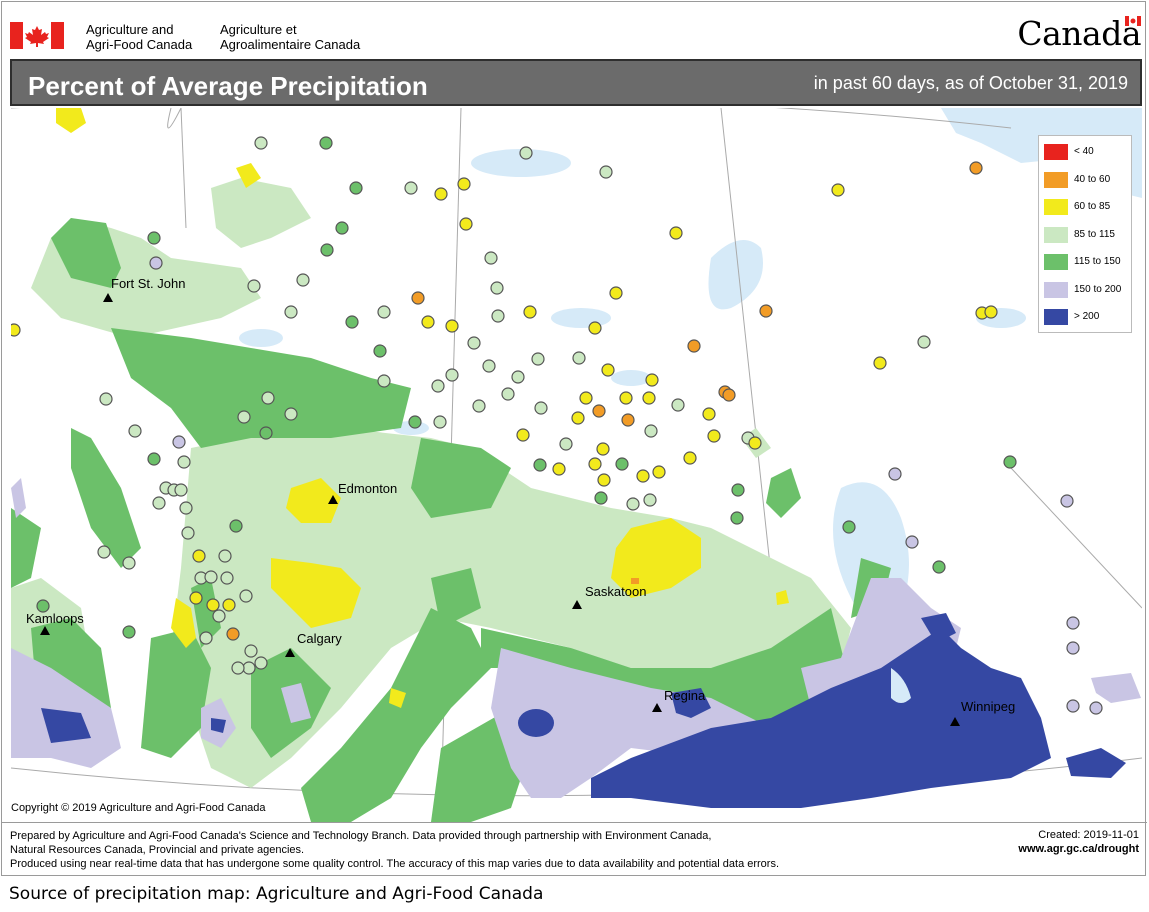 The image size is (1149, 912). I want to click on legend-label: 40 to 60, so click(1092, 179).